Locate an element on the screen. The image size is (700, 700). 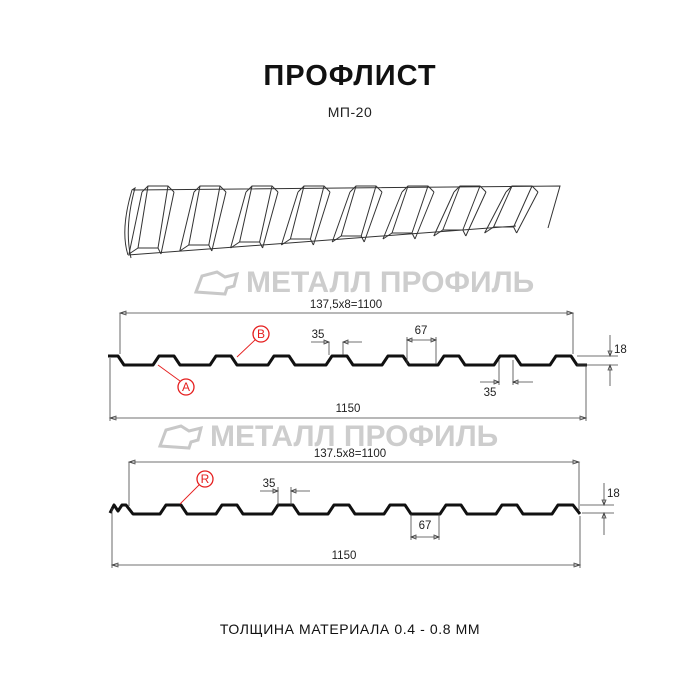
profile-1-pitch-dimension is located at coordinates (346, 332).